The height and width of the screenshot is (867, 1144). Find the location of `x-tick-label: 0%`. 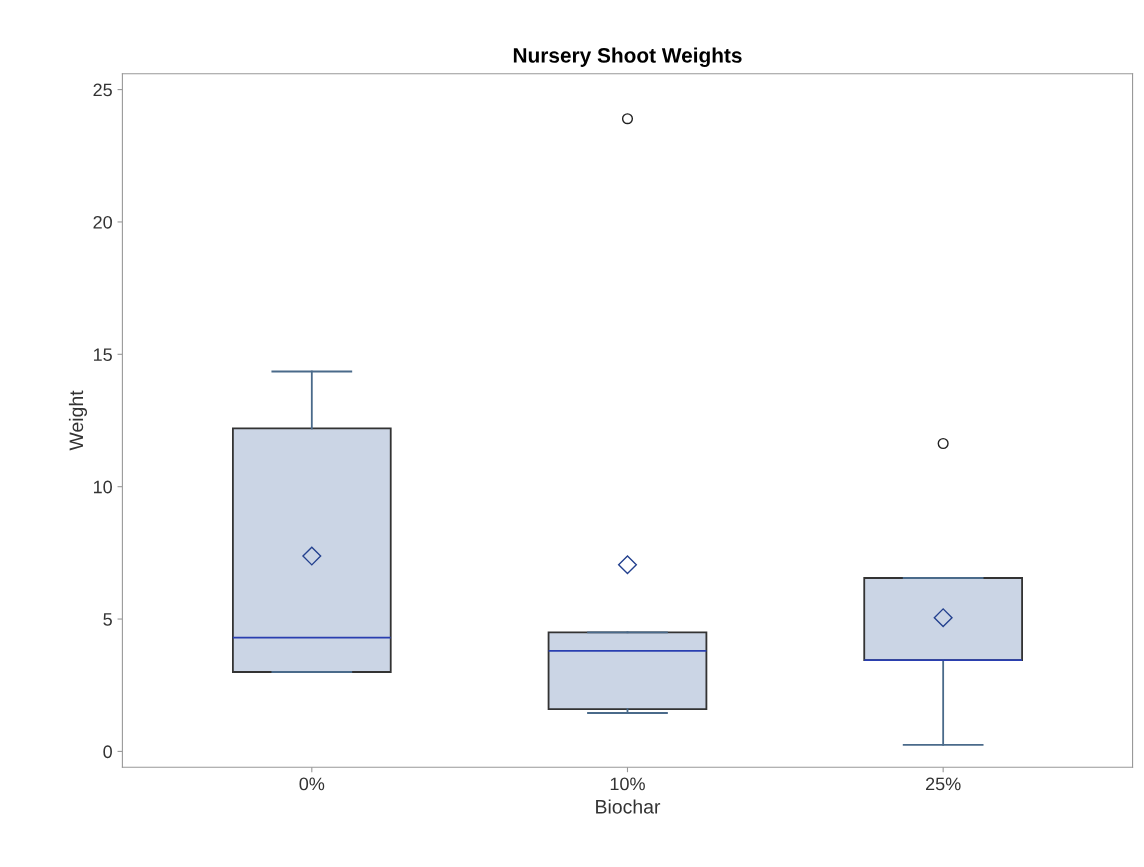

x-tick-label: 0% is located at coordinates (312, 784).